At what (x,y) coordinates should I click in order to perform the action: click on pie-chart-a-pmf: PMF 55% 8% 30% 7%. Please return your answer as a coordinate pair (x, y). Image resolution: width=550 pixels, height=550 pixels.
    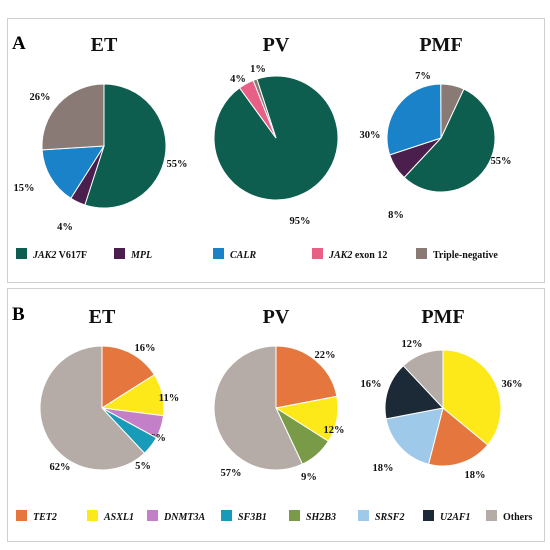
    Looking at the image, I should click on (436, 127).